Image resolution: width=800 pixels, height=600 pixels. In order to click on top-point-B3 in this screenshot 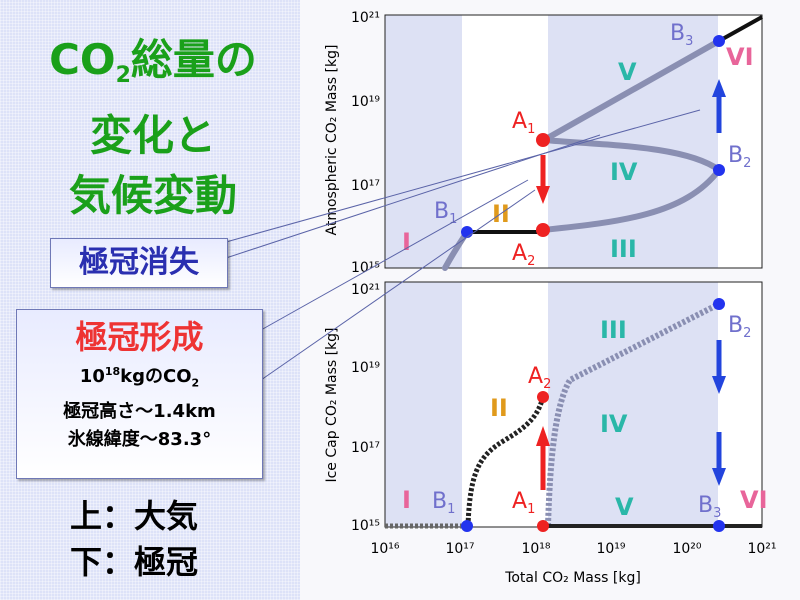, I will do `click(719, 41)`.